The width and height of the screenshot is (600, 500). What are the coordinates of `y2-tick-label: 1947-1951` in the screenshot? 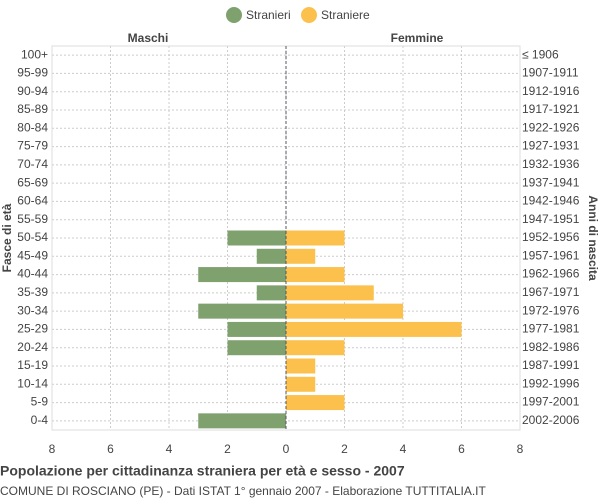 It's located at (551, 219).